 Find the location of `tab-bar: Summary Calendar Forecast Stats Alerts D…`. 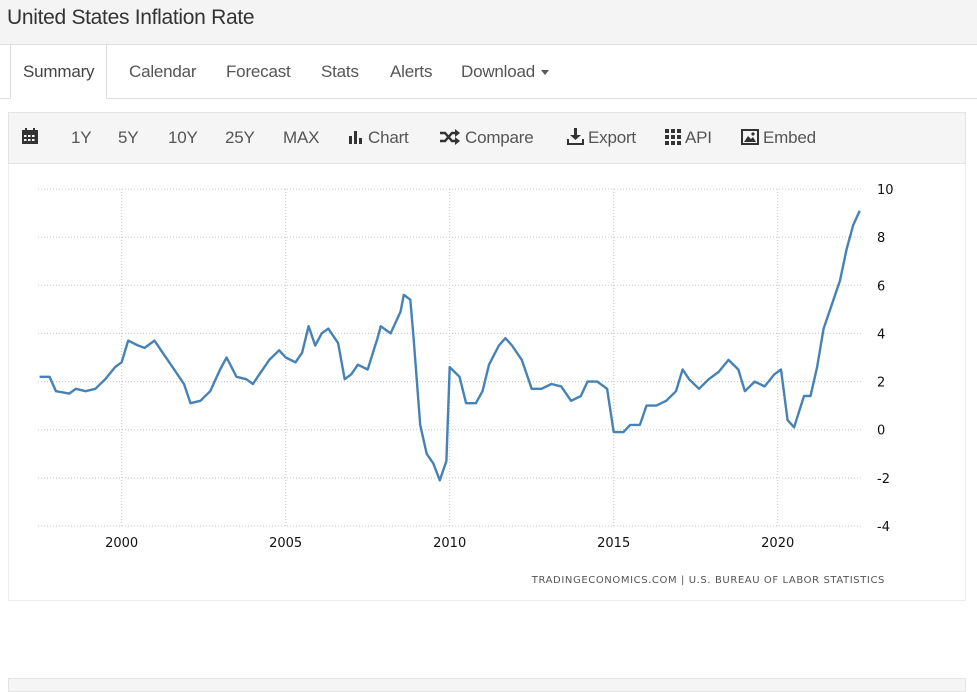

tab-bar: Summary Calendar Forecast Stats Alerts D… is located at coordinates (488, 72).